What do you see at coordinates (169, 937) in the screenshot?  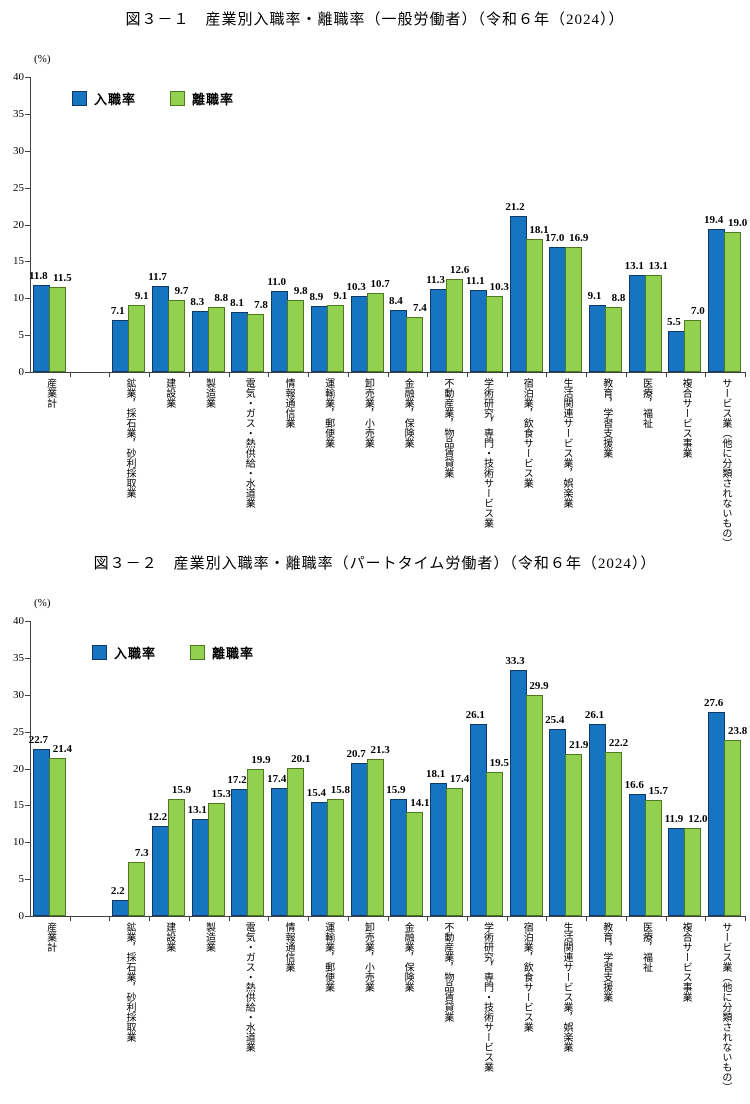 I see `category-label: 建設業` at bounding box center [169, 937].